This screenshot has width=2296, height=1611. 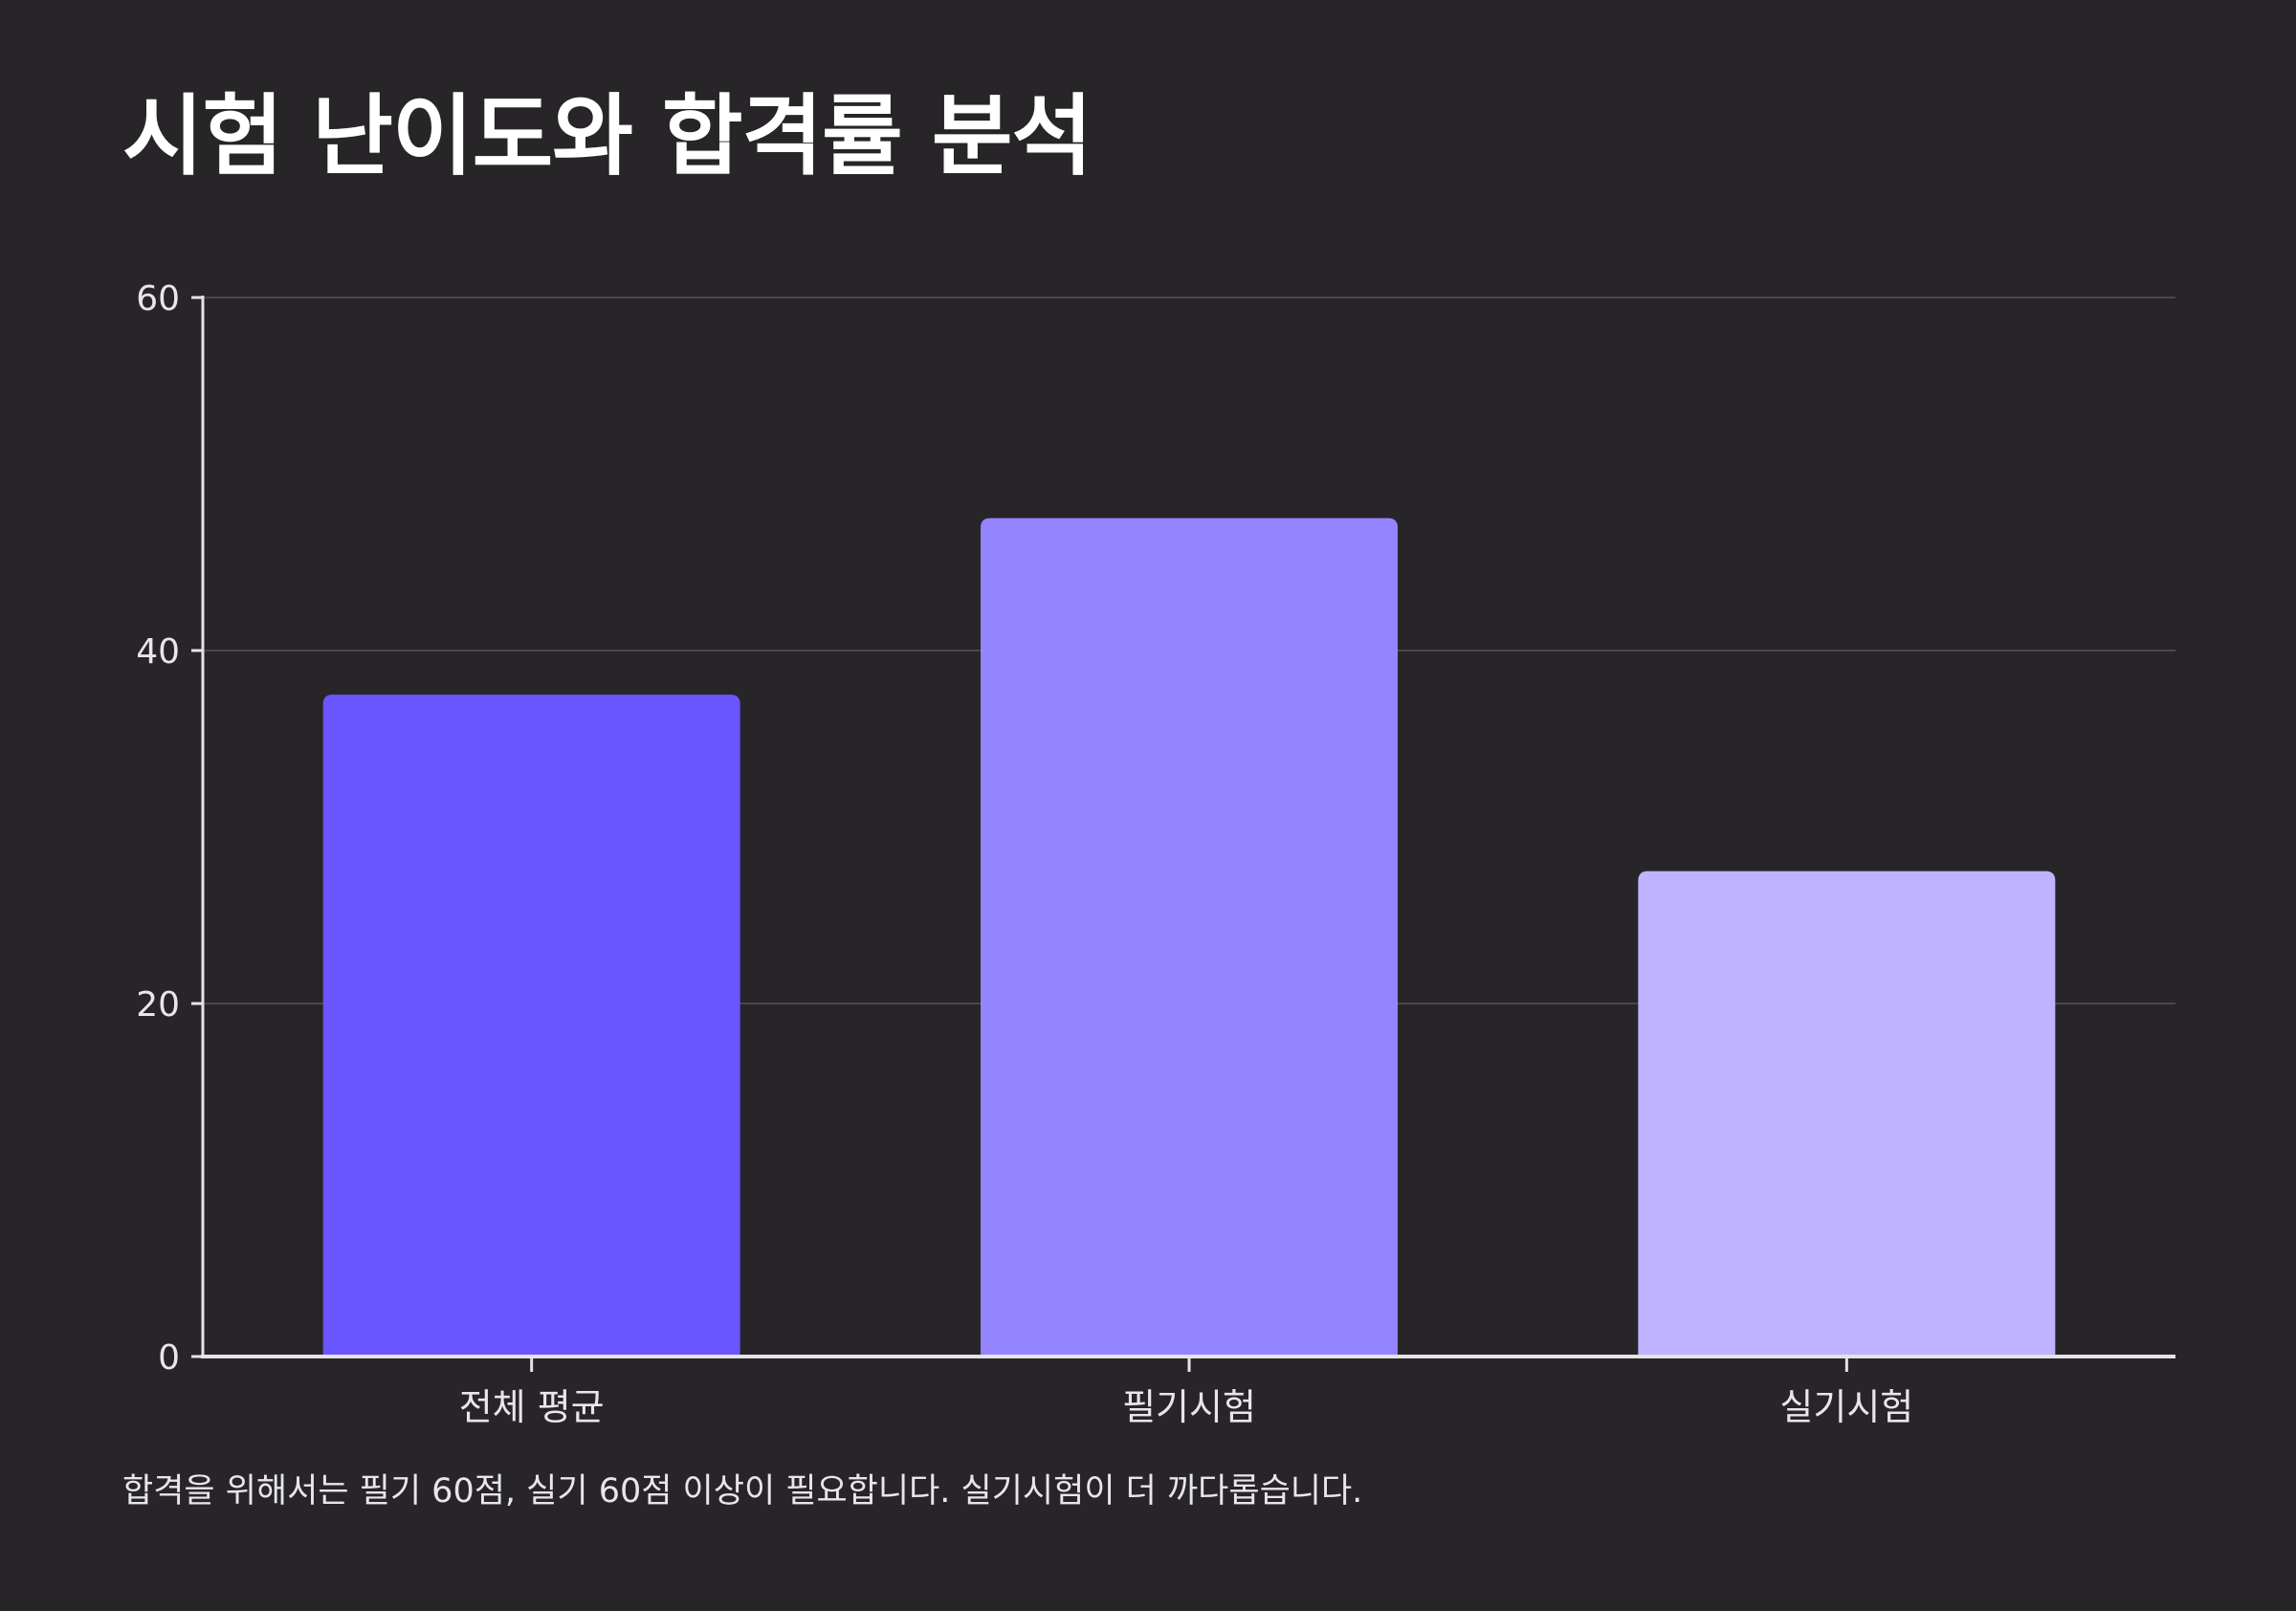 I want to click on y-tick-label: 60, so click(x=158, y=299).